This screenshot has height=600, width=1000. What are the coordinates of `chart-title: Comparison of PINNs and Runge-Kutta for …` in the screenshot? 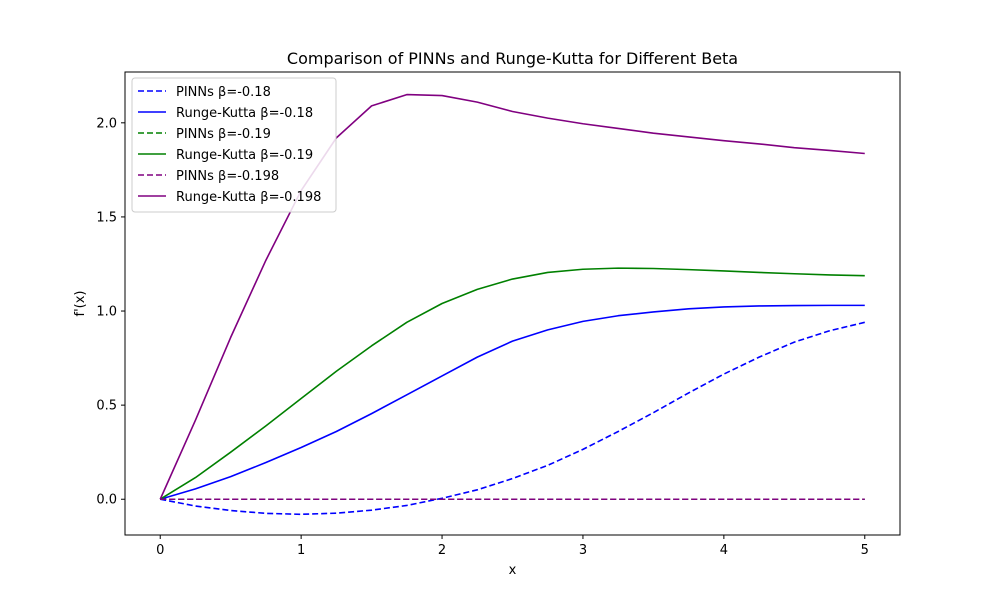 It's located at (512, 58).